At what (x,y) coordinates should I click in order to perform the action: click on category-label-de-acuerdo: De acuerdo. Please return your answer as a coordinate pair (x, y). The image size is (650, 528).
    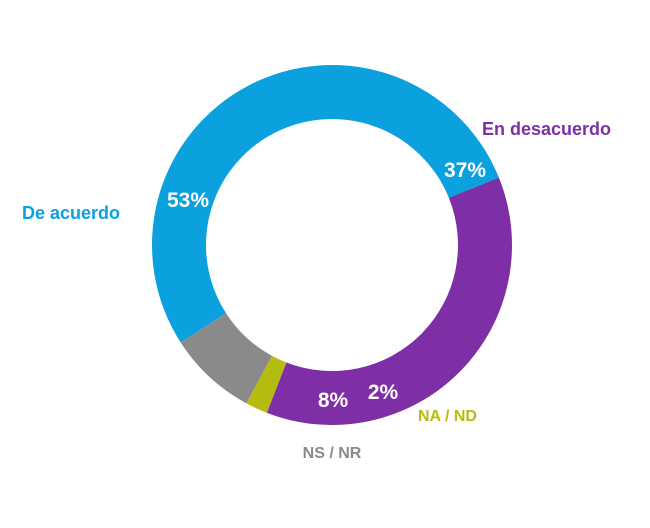
    Looking at the image, I should click on (71, 213).